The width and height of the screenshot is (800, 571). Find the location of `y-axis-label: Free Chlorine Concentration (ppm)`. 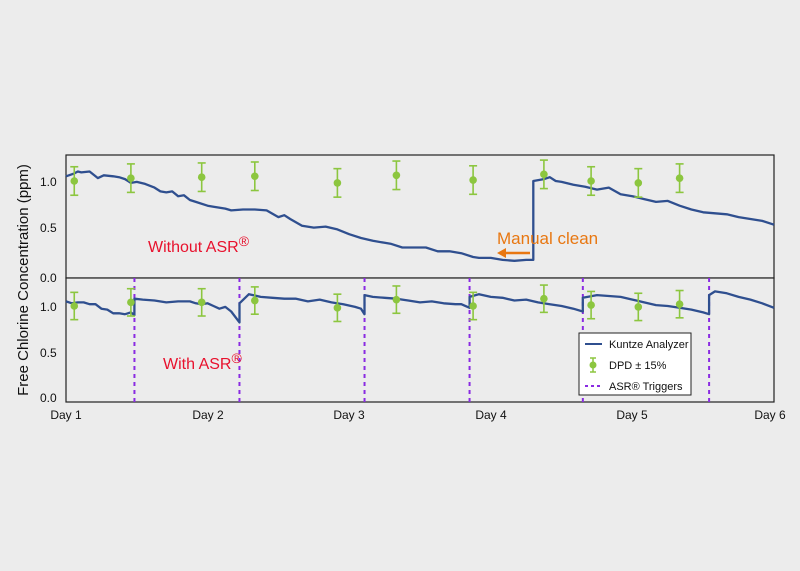

y-axis-label: Free Chlorine Concentration (ppm) is located at coordinates (23, 280).